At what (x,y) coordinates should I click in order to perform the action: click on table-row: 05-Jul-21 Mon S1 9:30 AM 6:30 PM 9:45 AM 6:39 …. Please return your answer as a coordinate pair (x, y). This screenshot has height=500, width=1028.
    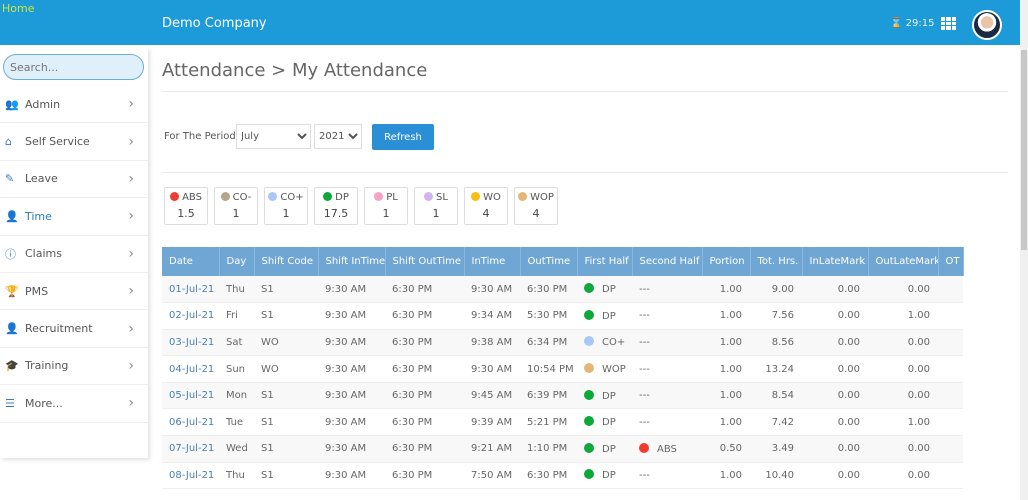
    Looking at the image, I should click on (562, 396).